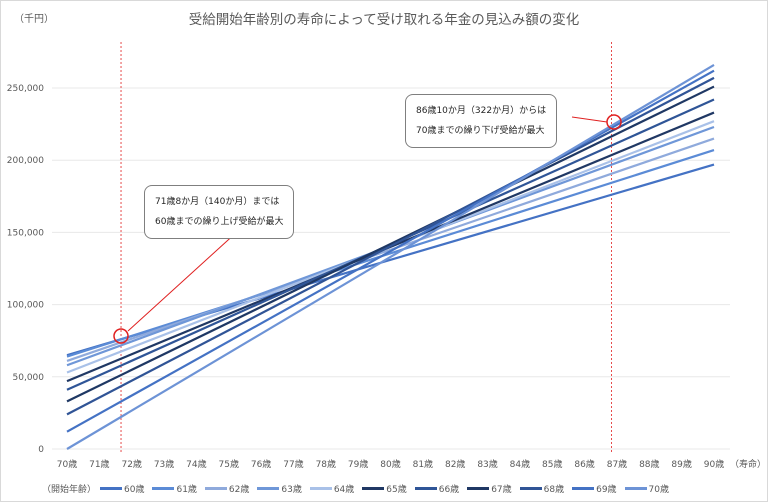  I want to click on legend-item-69歳: 69歳, so click(594, 488).